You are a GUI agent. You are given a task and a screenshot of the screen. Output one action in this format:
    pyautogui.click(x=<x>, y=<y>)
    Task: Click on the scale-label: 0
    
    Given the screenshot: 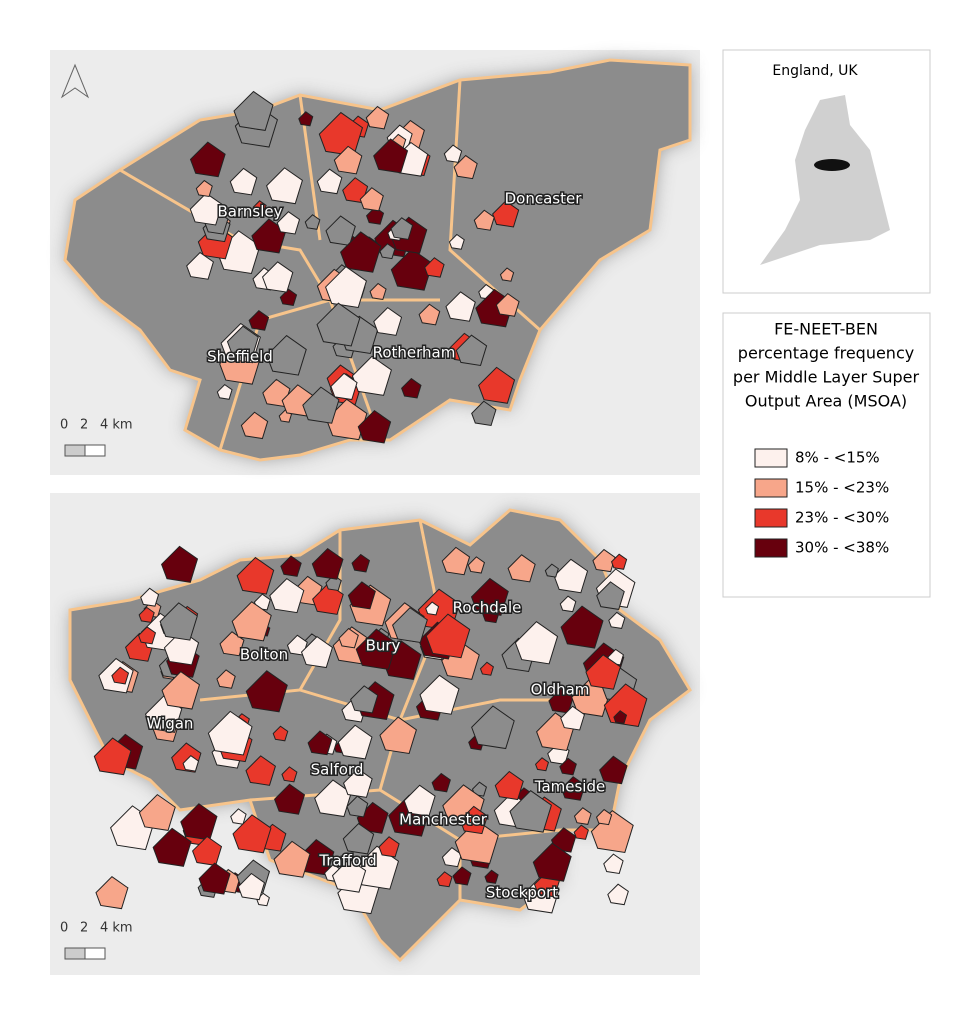 What is the action you would take?
    pyautogui.click(x=64, y=425)
    